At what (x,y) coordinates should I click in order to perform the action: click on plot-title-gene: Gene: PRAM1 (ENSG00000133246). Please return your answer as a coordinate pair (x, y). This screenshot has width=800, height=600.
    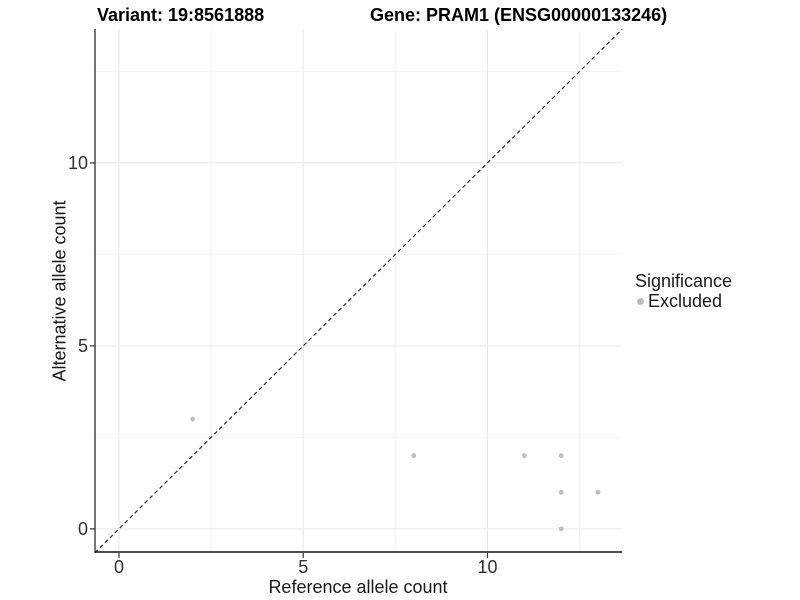
    Looking at the image, I should click on (519, 15).